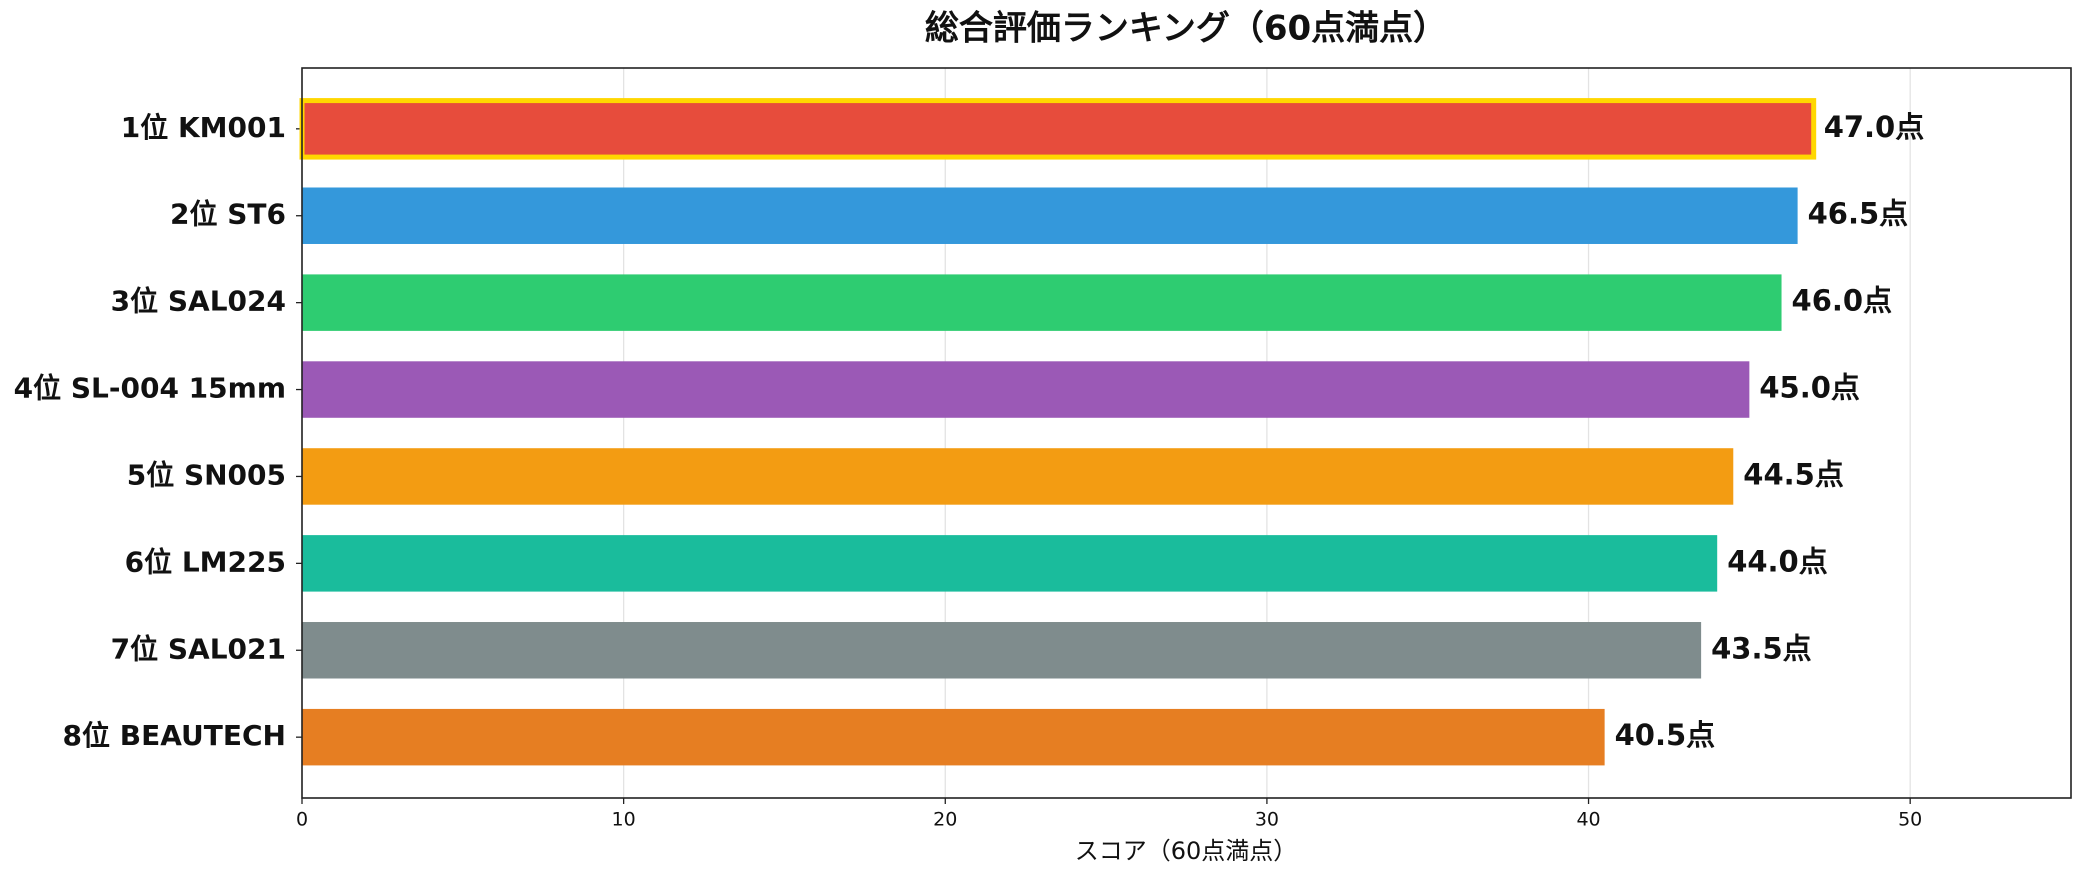  What do you see at coordinates (174, 735) in the screenshot?
I see `y-tick-label: 8位 BEAUTECH` at bounding box center [174, 735].